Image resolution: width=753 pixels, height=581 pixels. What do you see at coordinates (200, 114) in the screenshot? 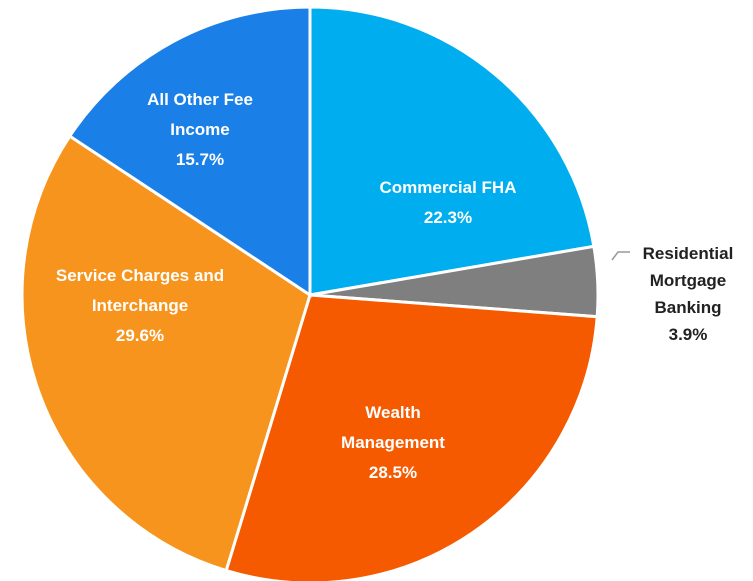
I see `category-name: All Other Fee Income` at bounding box center [200, 114].